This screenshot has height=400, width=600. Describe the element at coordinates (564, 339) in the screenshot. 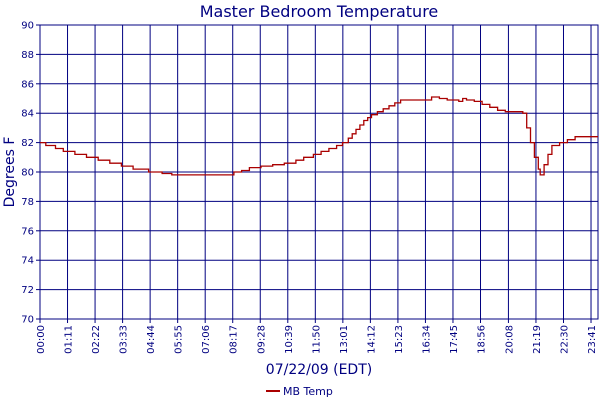

I see `x-tick-label: 22:30` at that location.